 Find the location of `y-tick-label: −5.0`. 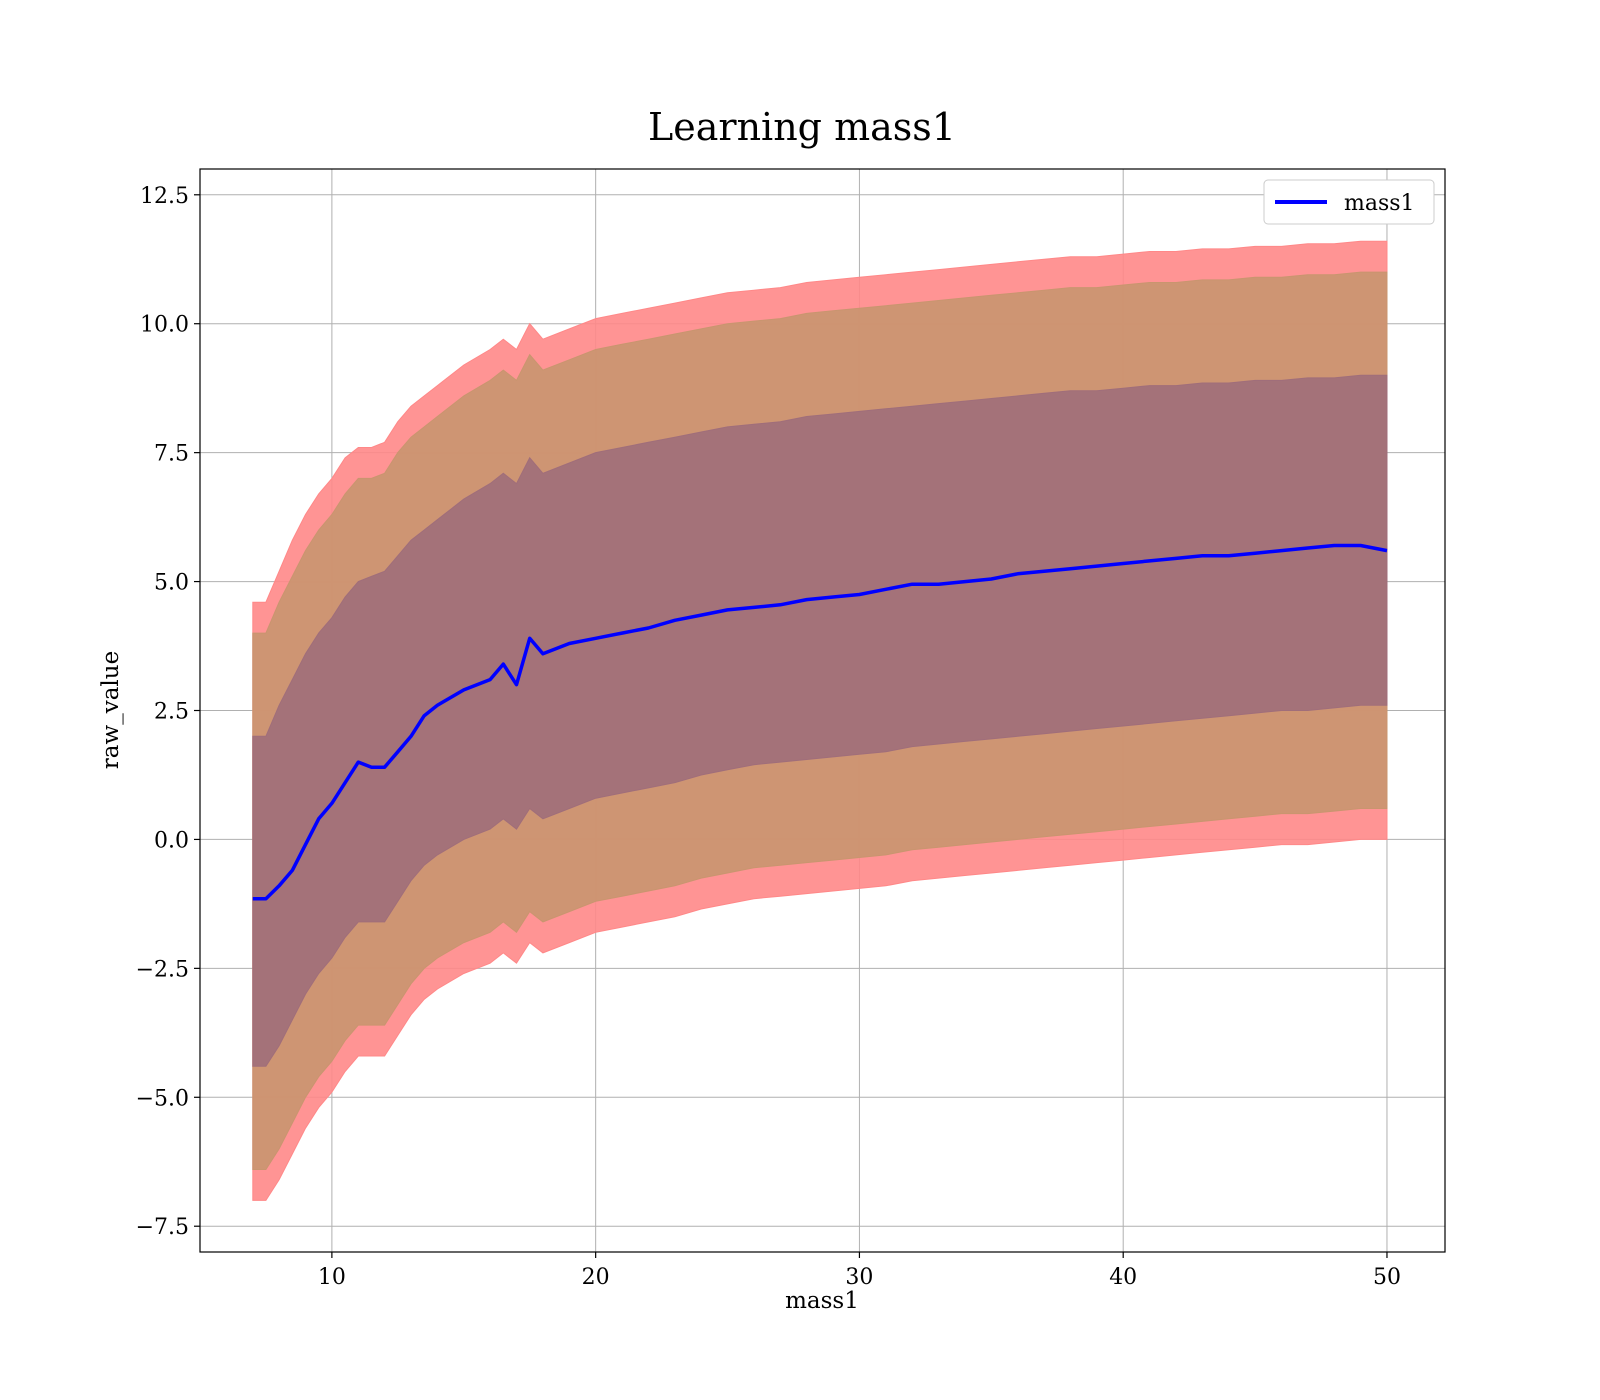

y-tick-label: −5.0 is located at coordinates (162, 1098).